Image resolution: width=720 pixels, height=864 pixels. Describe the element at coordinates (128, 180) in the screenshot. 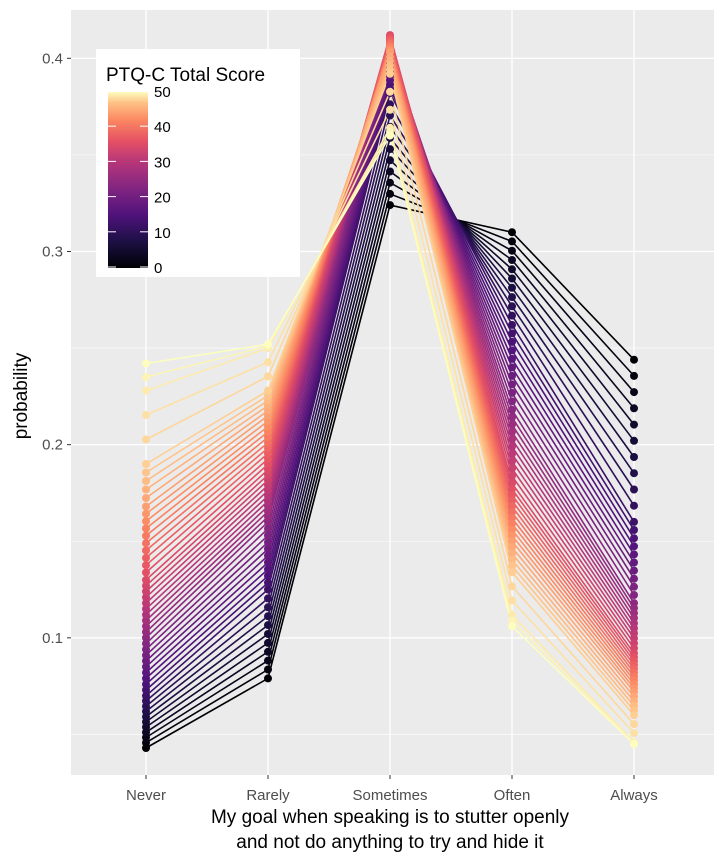

I see `legend-colorbar` at that location.